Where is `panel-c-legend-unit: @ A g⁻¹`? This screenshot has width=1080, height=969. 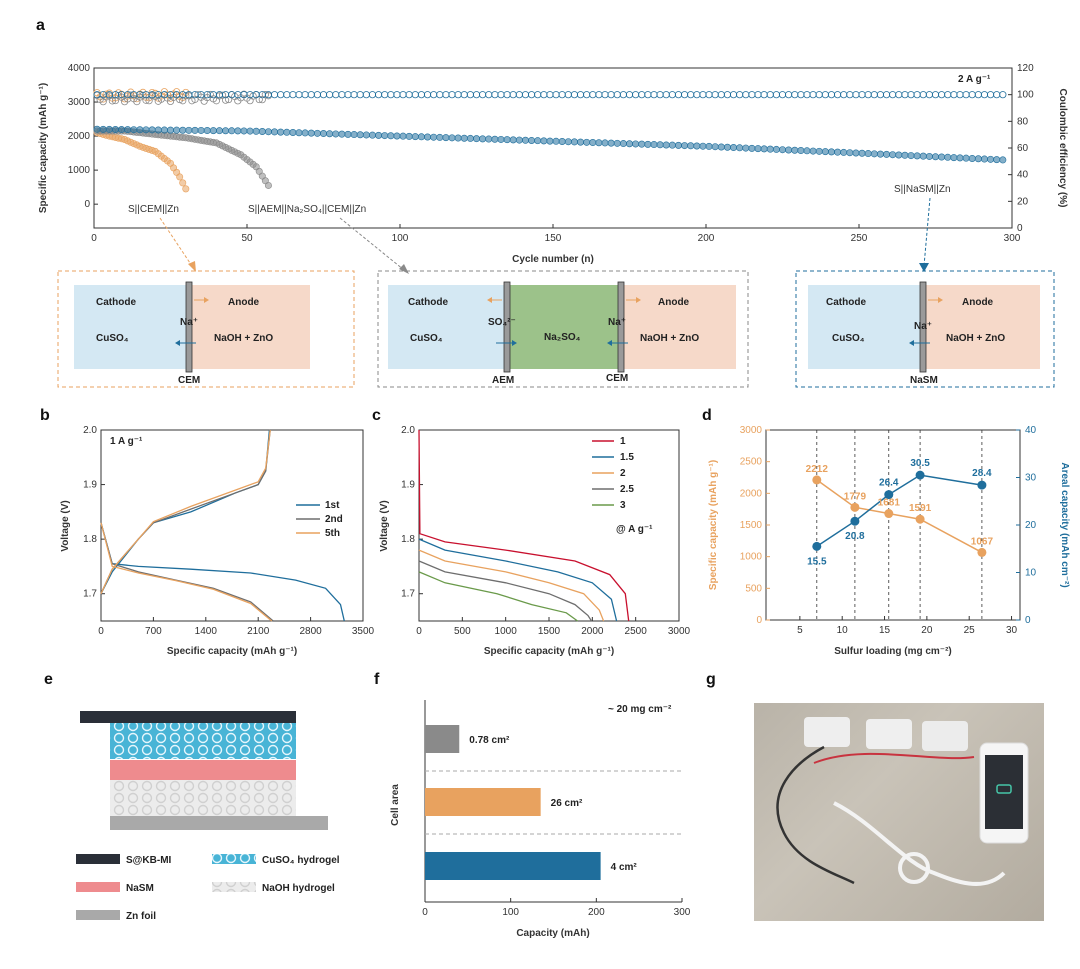 panel-c-legend-unit: @ A g⁻¹ is located at coordinates (634, 529).